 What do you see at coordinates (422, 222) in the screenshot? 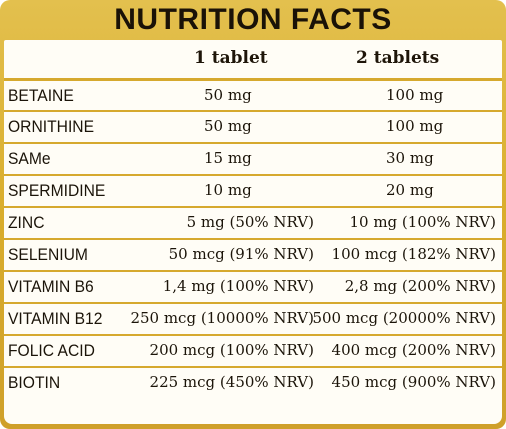
I see `amount-2-tablets: 10 mg (100% NRV)` at bounding box center [422, 222].